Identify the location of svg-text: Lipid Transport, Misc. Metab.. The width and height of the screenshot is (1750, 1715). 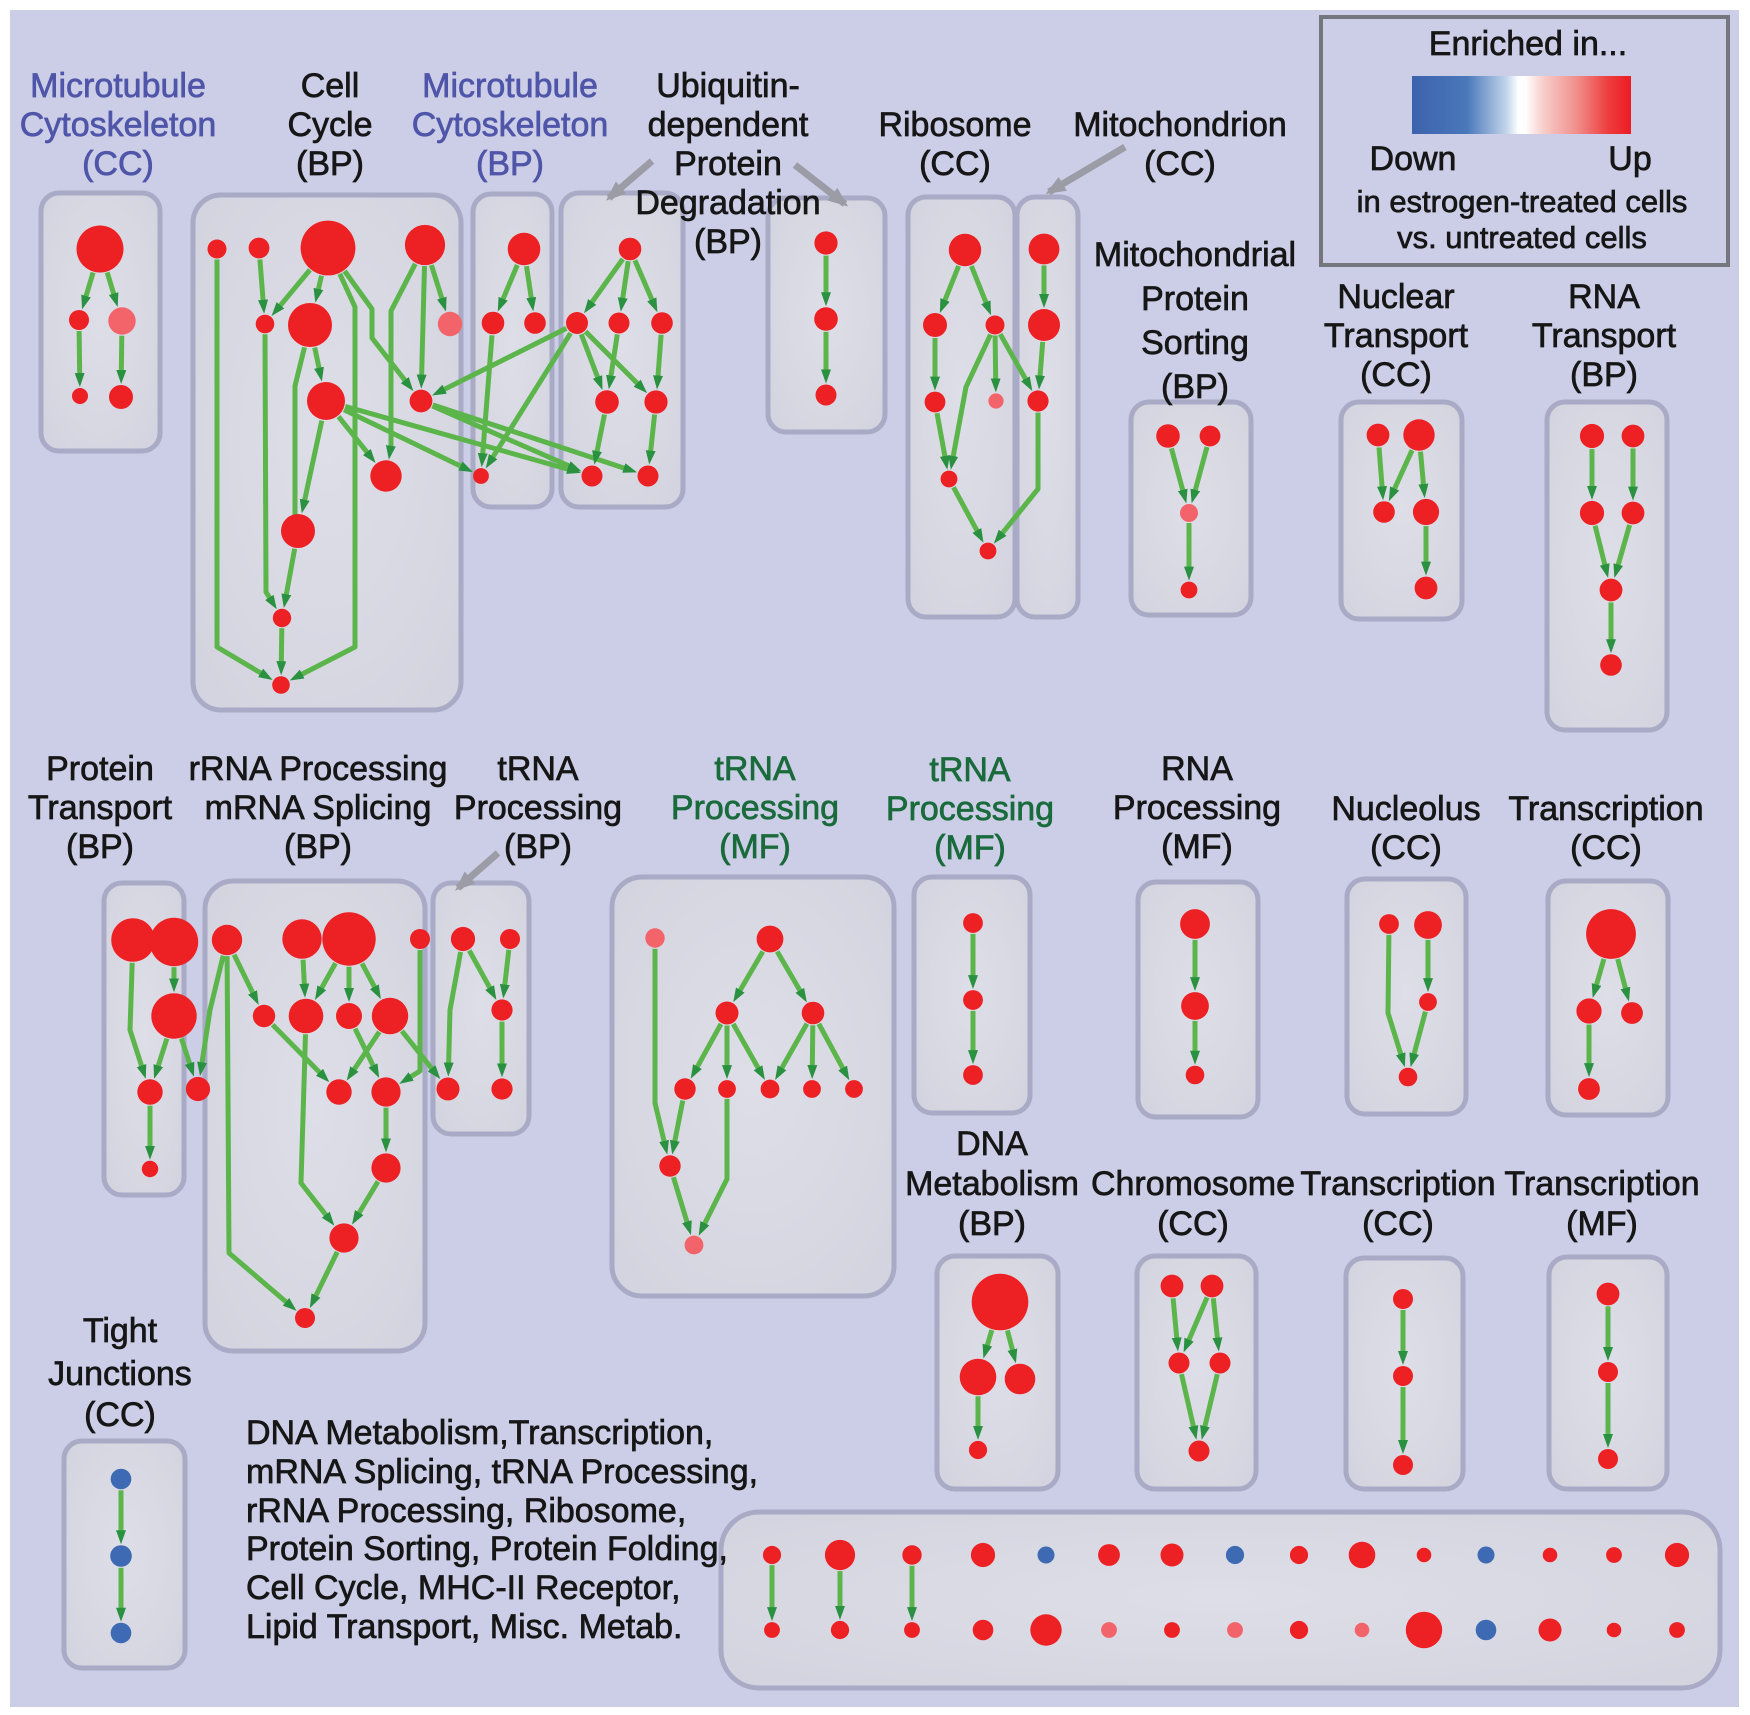
(464, 1627).